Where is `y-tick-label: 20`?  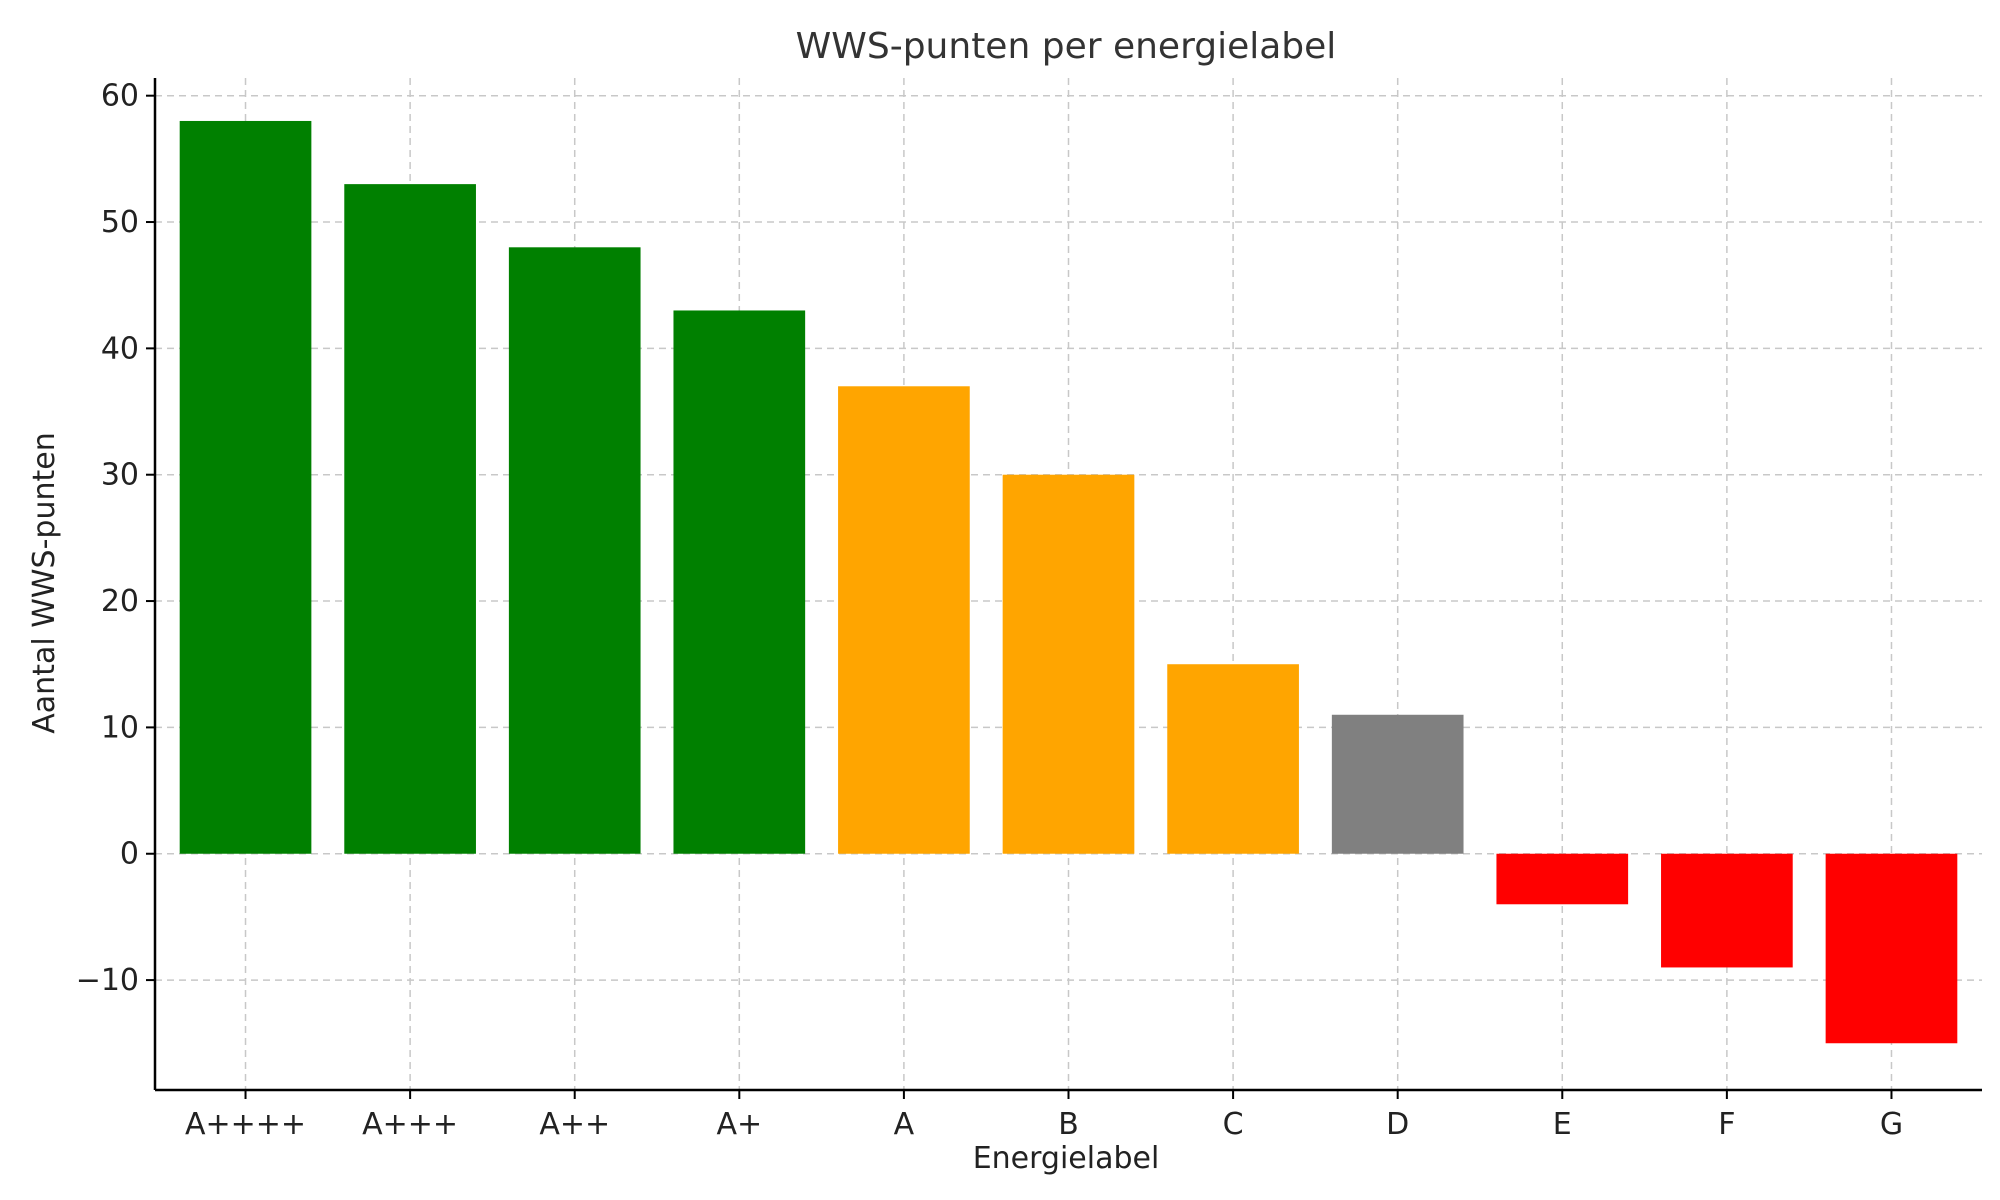 y-tick-label: 20 is located at coordinates (120, 601).